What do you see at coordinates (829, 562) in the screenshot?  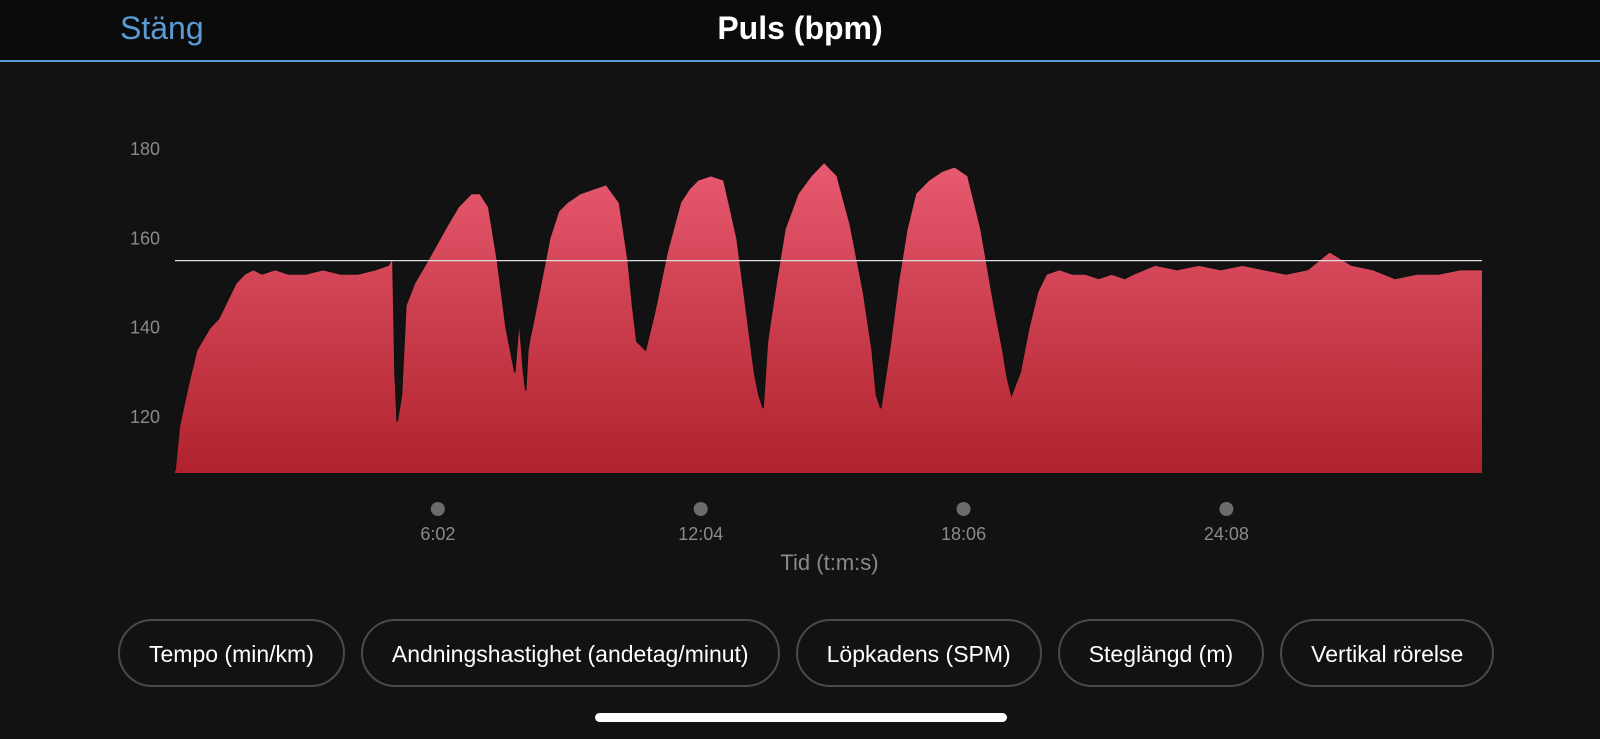 I see `x-axis-label: Tid (t:m:s)` at bounding box center [829, 562].